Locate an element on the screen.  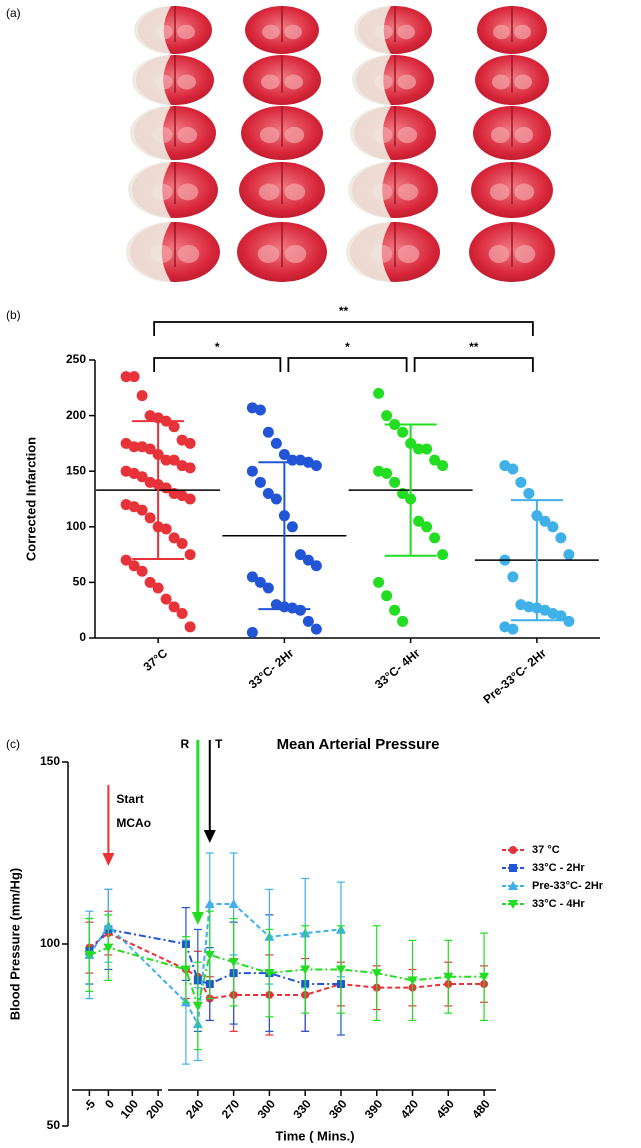
panel-label: (c) is located at coordinates (13, 744).